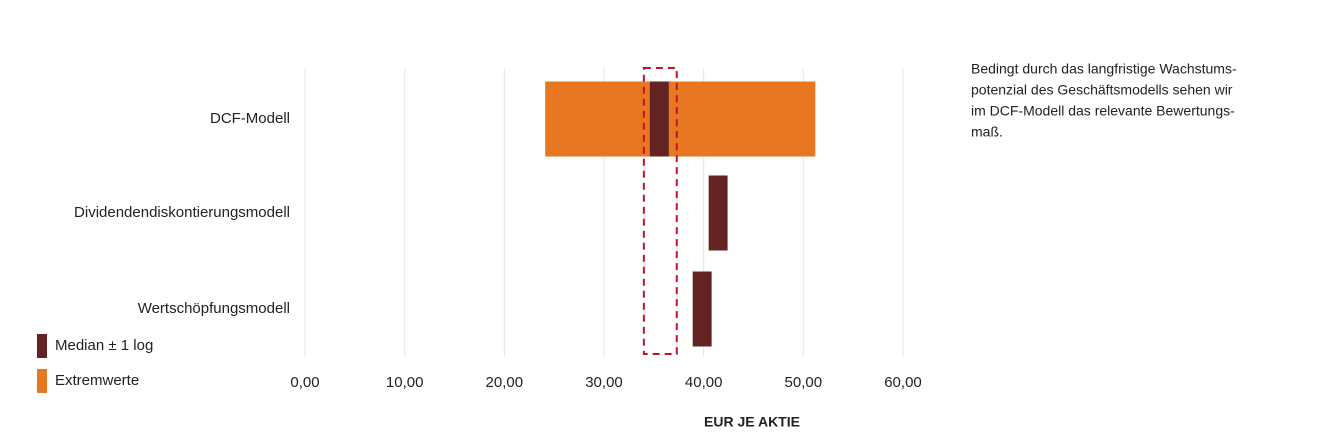 Image resolution: width=1341 pixels, height=447 pixels. Describe the element at coordinates (1102, 90) in the screenshot. I see `annotation-line: potenzial des Geschäftsmodells sehen wir` at that location.